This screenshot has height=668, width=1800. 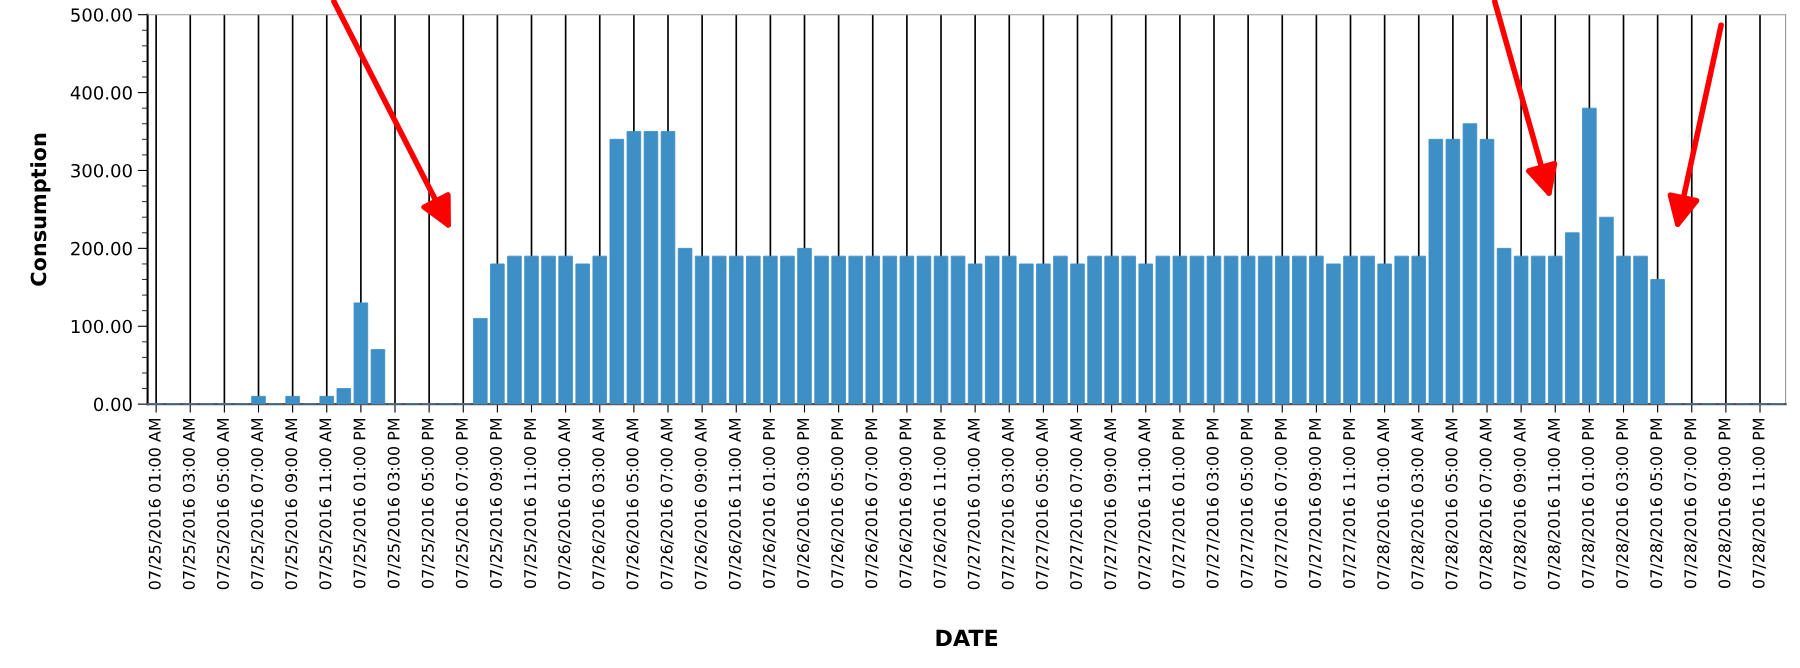 What do you see at coordinates (599, 504) in the screenshot?
I see `x-tick-label: 07/26/2016 03:00 AM` at bounding box center [599, 504].